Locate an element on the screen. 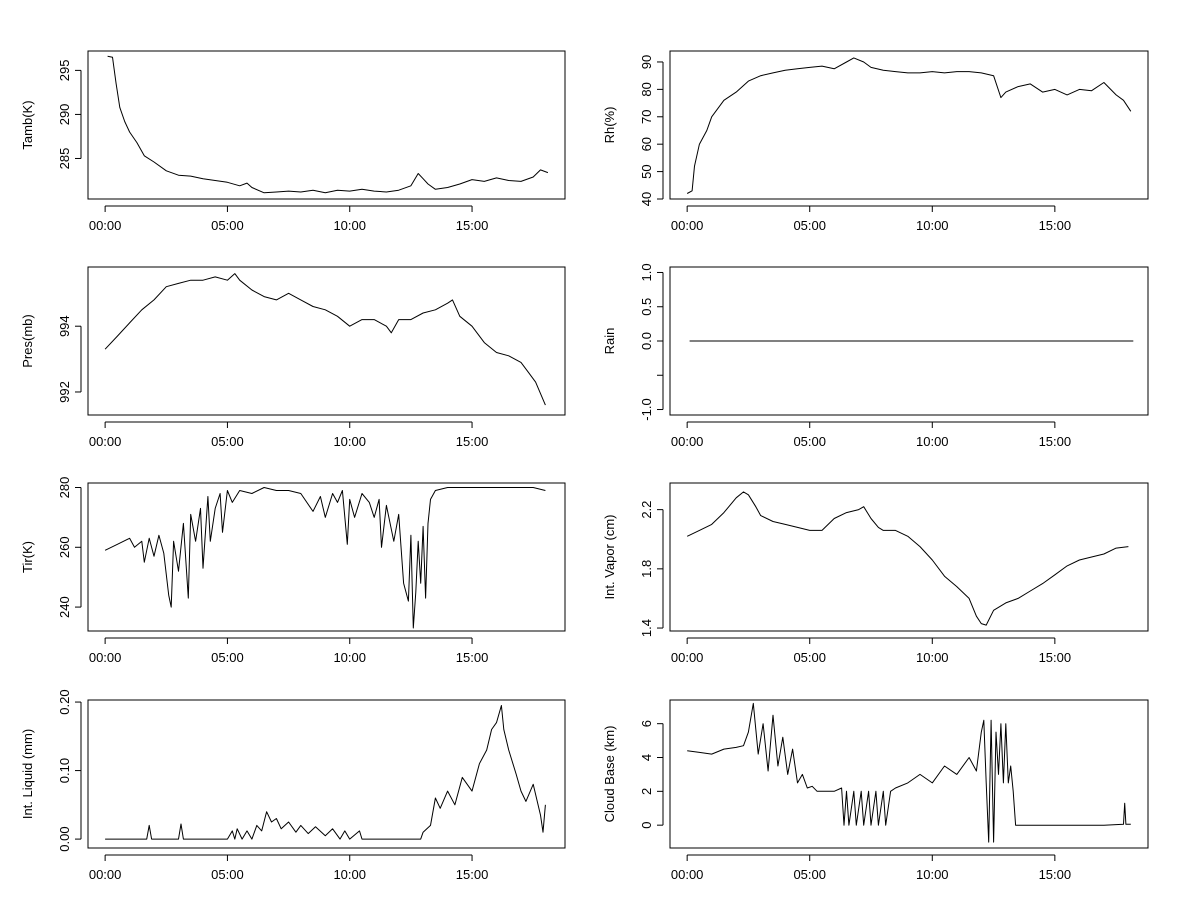 Image resolution: width=1200 pixels, height=900 pixels. panel-tir: 00:00 05:00 10:00 15:00 240 260 280 Tir(K) is located at coordinates (293, 571).